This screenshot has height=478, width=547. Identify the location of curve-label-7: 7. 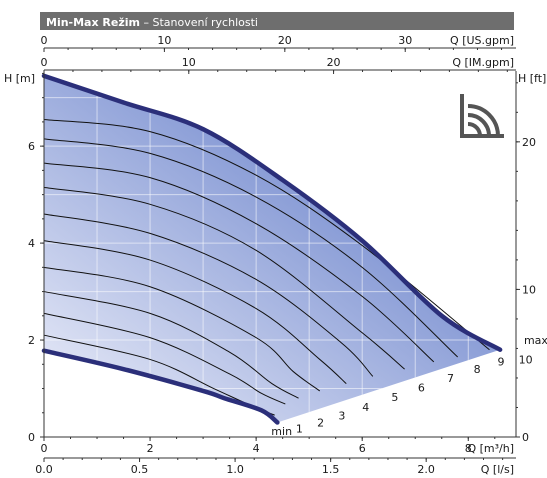
(450, 378).